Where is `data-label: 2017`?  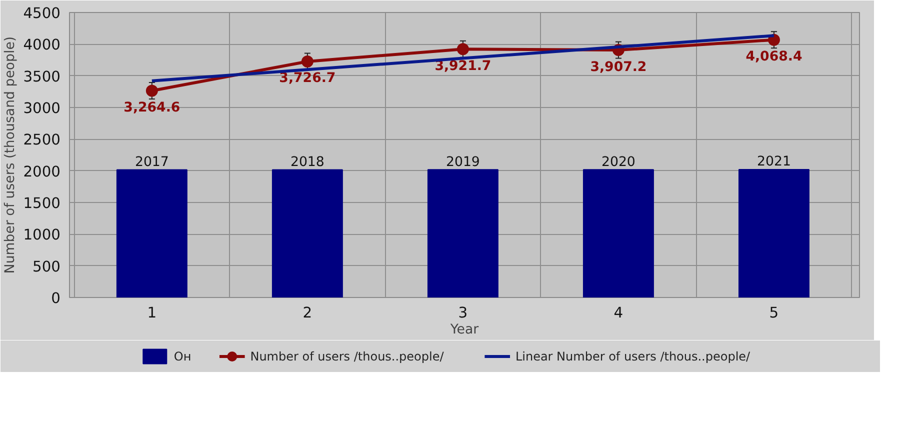 data-label: 2017 is located at coordinates (151, 162).